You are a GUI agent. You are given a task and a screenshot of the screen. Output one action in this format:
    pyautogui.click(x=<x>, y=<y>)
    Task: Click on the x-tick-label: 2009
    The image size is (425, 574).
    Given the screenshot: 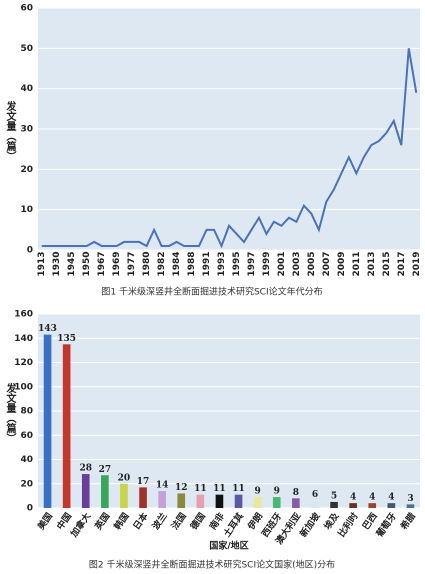 What is the action you would take?
    pyautogui.click(x=342, y=263)
    